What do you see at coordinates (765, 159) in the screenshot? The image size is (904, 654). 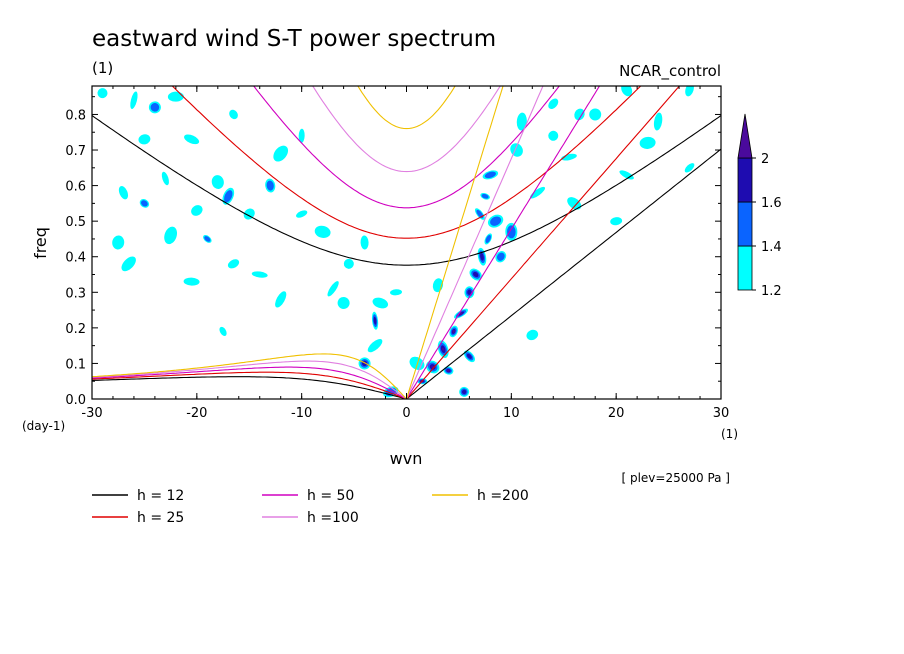 I see `colorbar-label: 2` at bounding box center [765, 159].